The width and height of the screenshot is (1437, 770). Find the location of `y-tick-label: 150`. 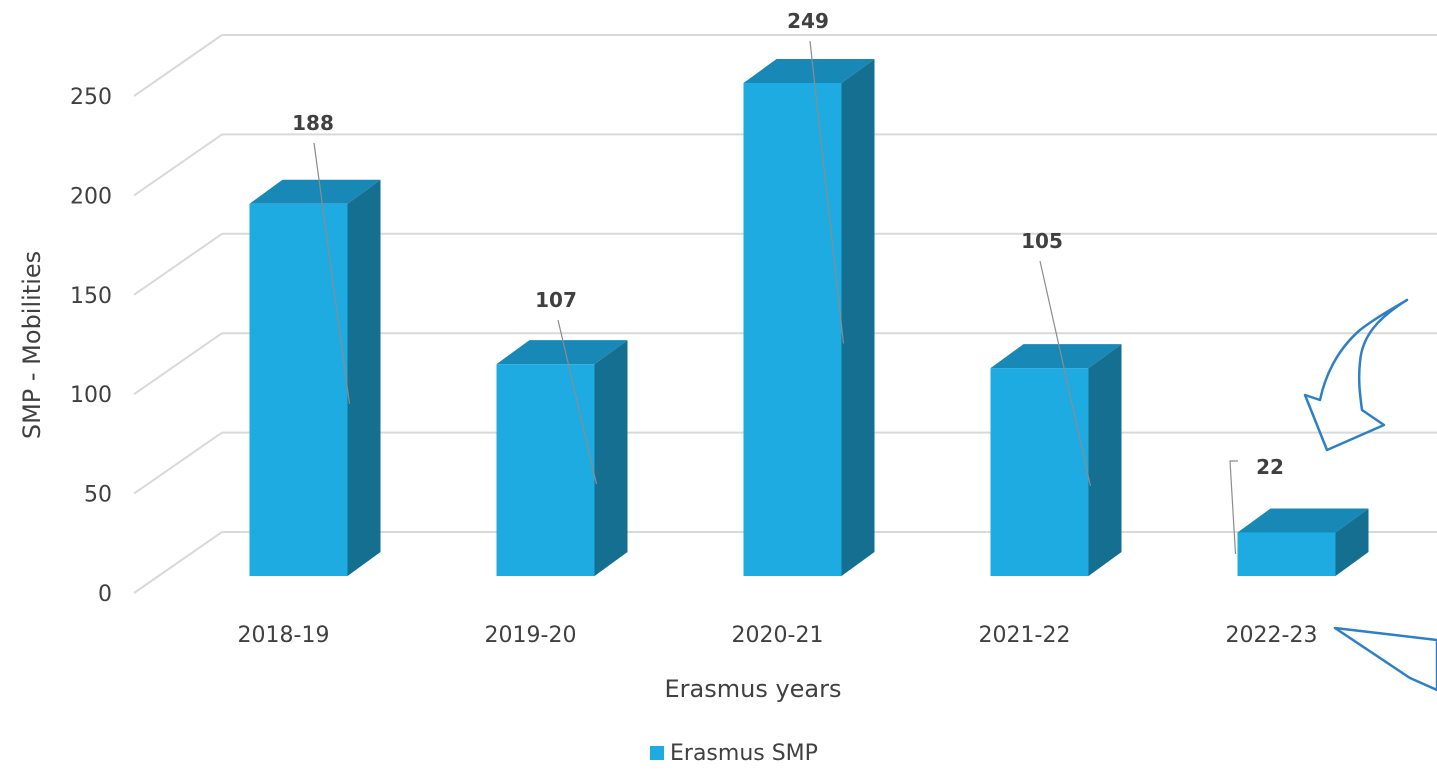

y-tick-label: 150 is located at coordinates (91, 296).